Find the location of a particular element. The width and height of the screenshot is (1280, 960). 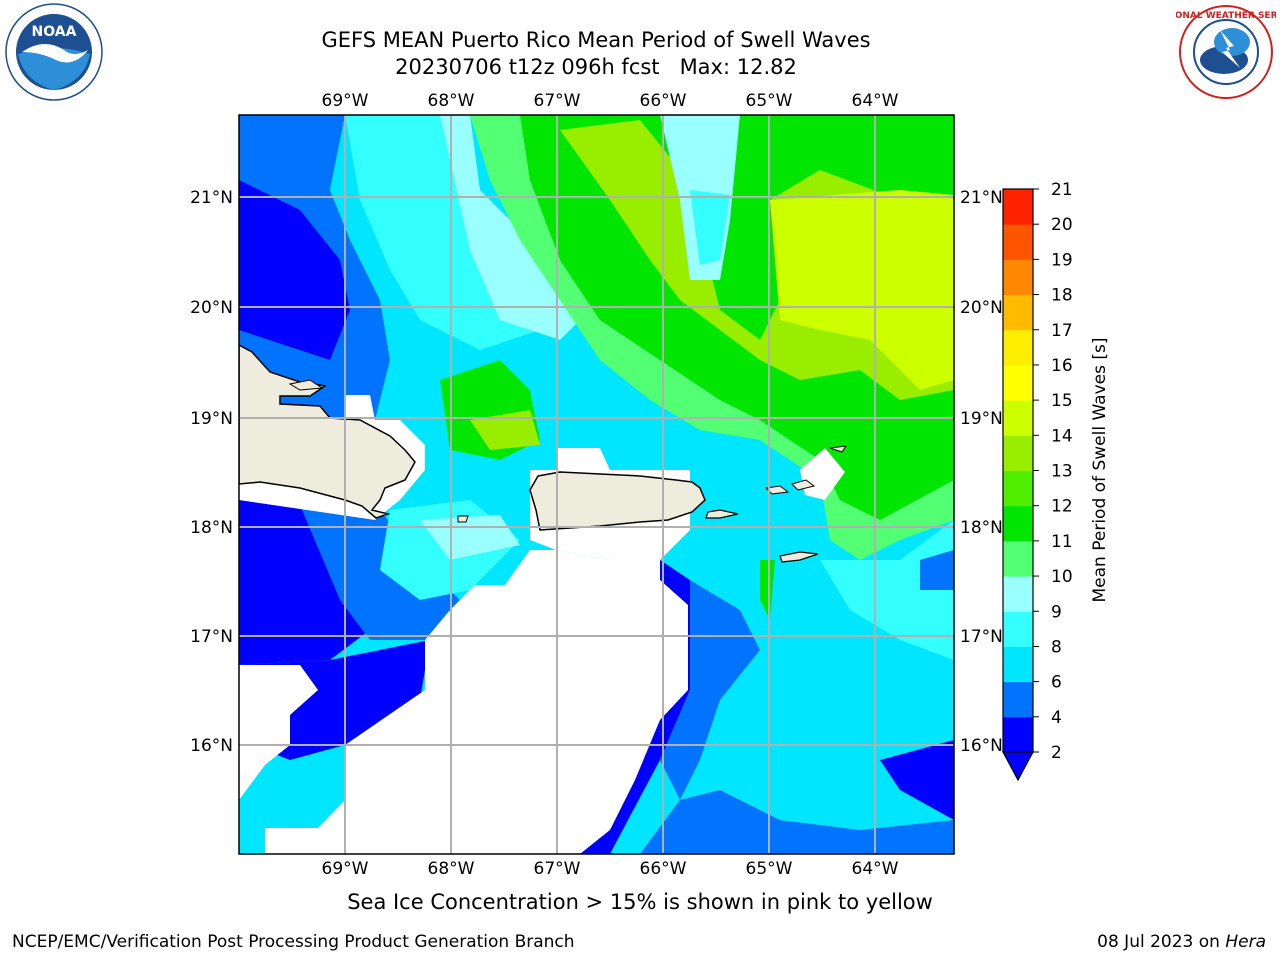

colorbar-tick-label: 4 is located at coordinates (1056, 718).